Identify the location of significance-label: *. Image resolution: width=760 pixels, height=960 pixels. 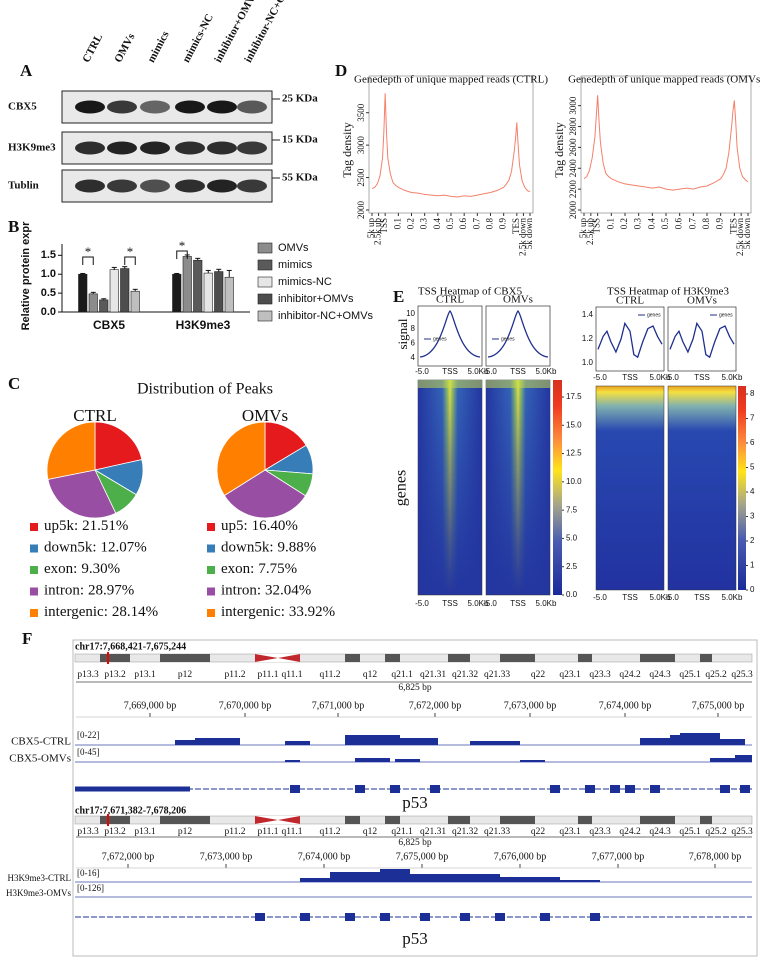
(88, 251).